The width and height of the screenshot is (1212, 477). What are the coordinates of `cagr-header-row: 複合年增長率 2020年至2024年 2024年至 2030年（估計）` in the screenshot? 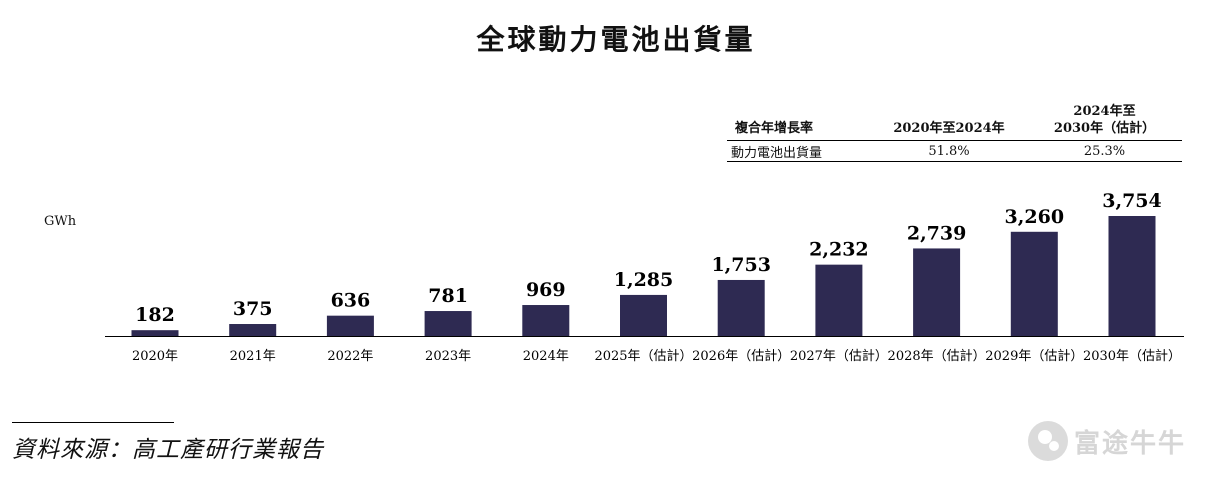 It's located at (954, 117).